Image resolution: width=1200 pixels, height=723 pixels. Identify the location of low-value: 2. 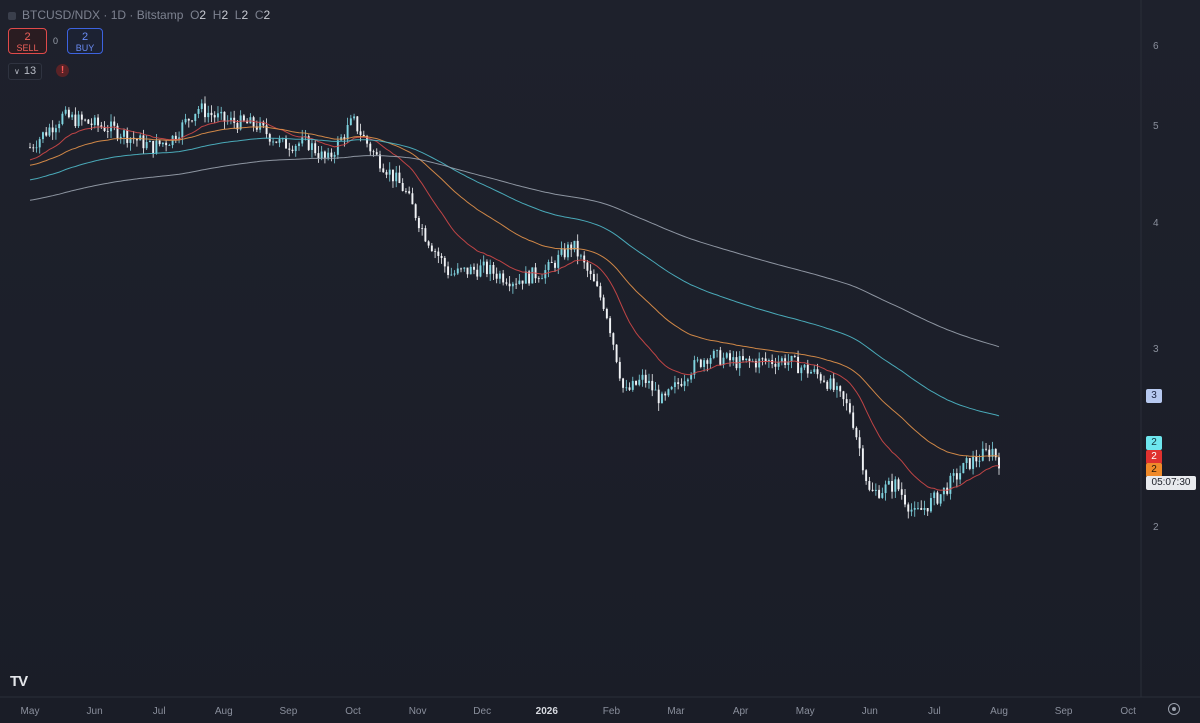
(245, 15).